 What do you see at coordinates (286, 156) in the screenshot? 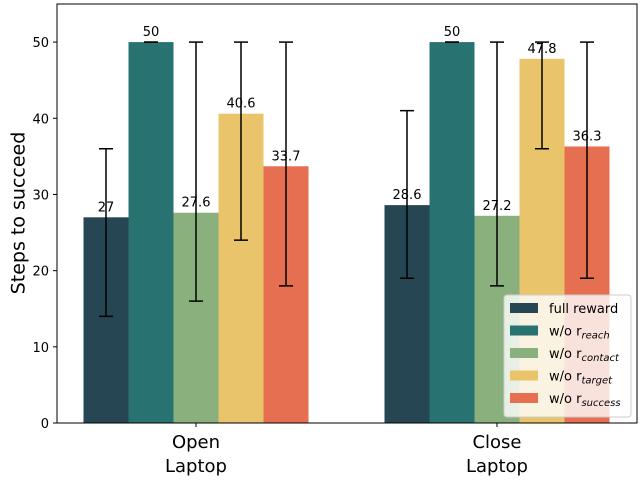
I see `value-label: 33.7` at bounding box center [286, 156].